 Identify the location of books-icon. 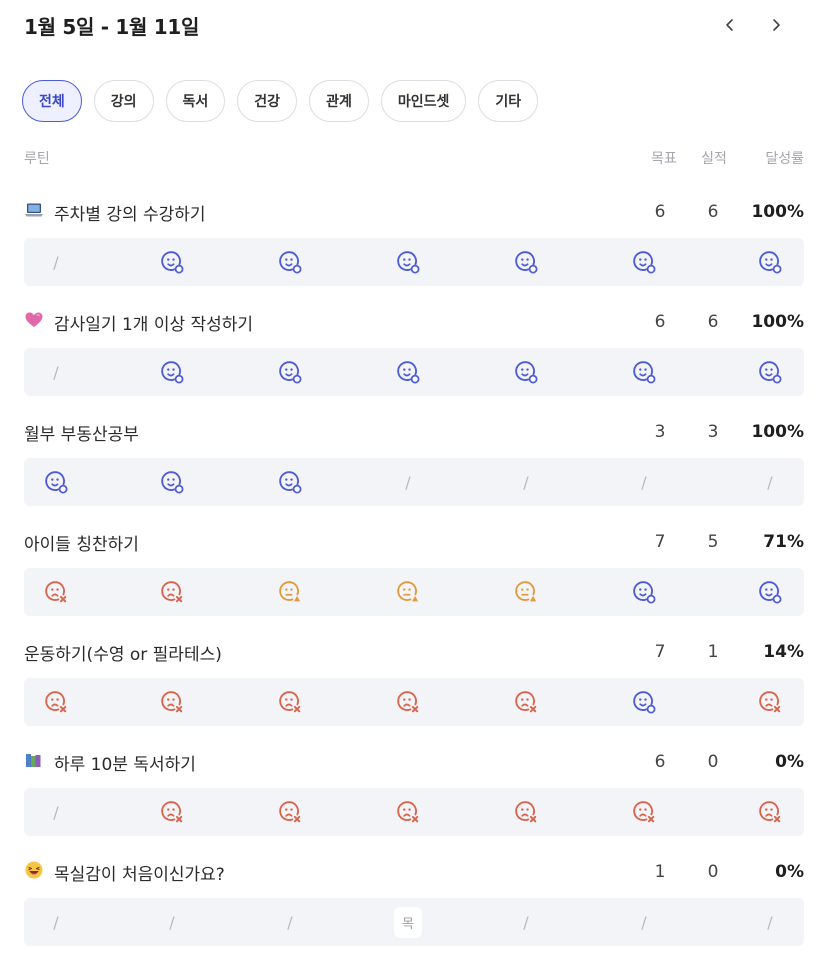
(34, 762).